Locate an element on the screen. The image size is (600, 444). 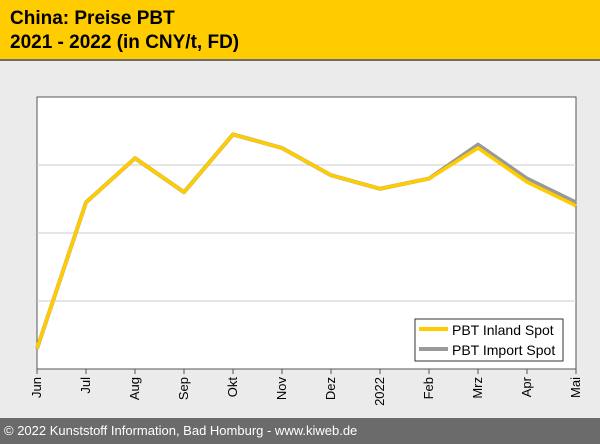
x-tick-label: 2022 is located at coordinates (379, 391).